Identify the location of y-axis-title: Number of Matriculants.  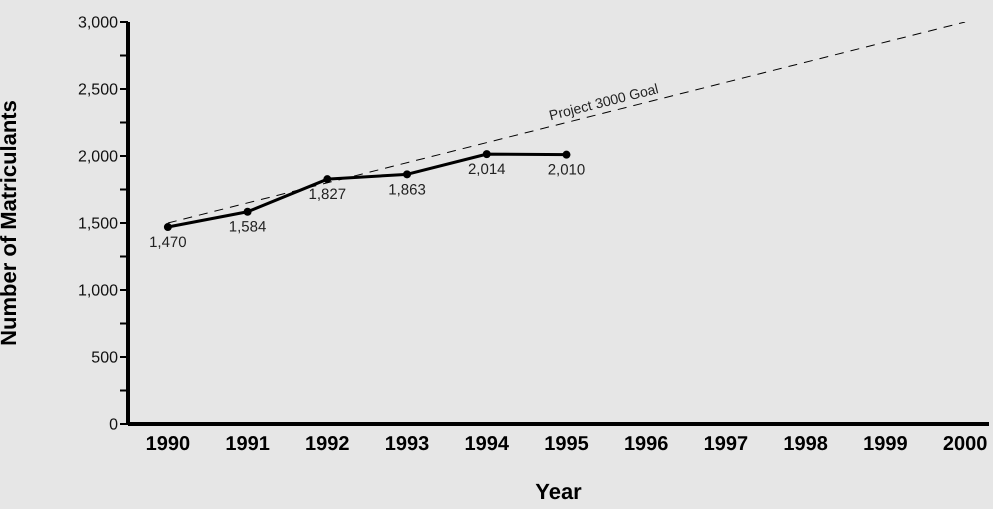
(10, 223).